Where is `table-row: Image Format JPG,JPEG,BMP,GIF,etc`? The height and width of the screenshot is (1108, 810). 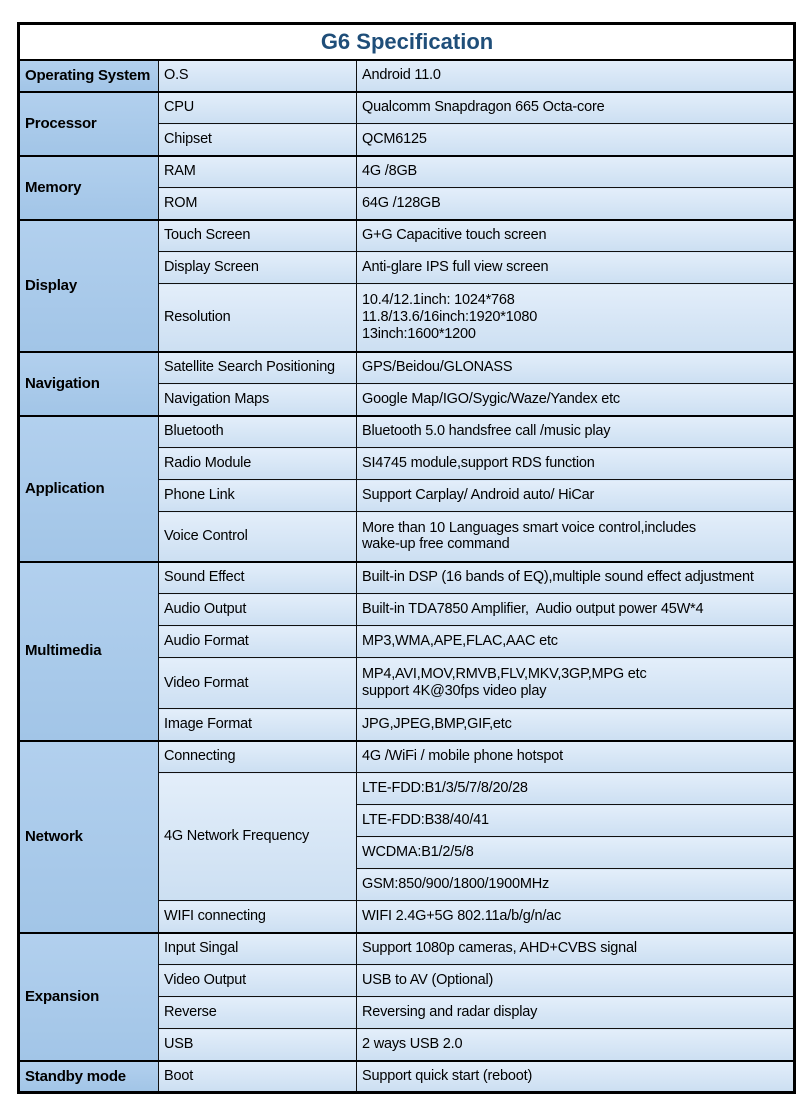 table-row: Image Format JPG,JPEG,BMP,GIF,etc is located at coordinates (407, 724).